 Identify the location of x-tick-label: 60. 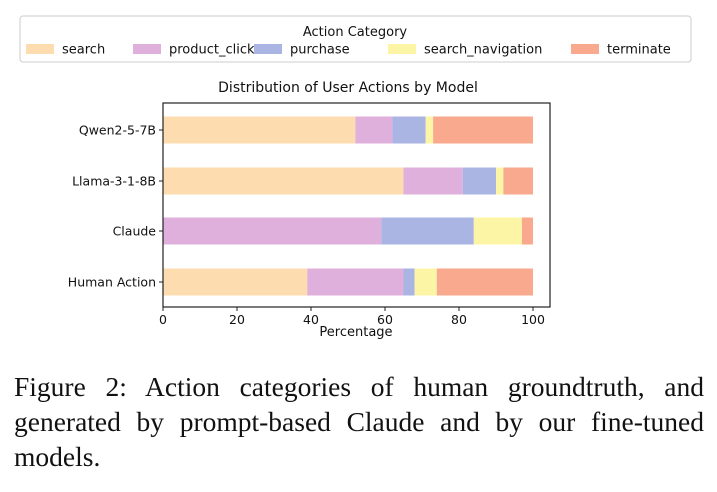
(385, 319).